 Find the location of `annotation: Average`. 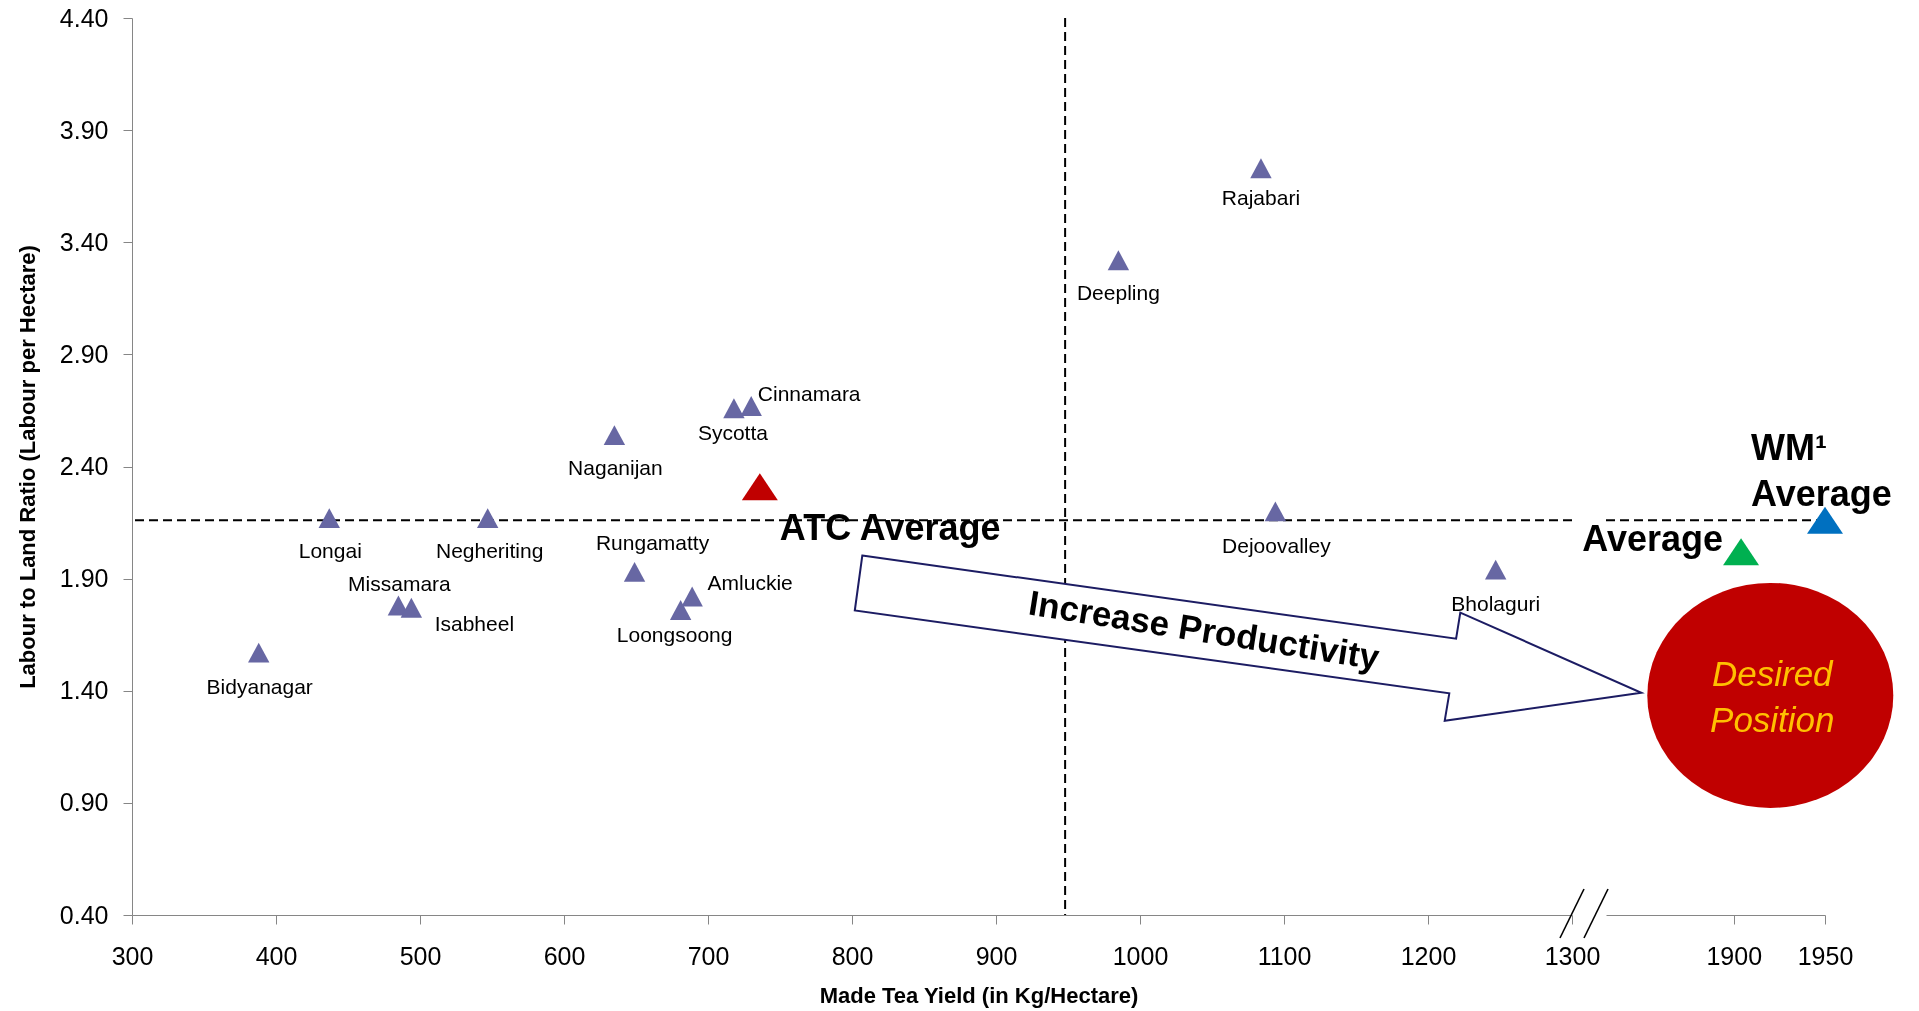

annotation: Average is located at coordinates (1653, 538).